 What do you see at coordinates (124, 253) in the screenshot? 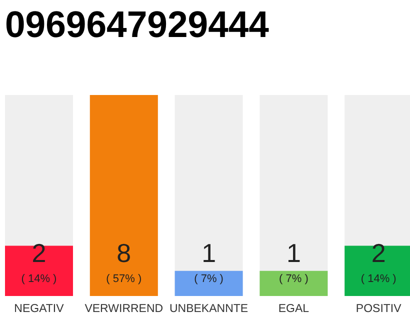
I see `data-label: 8` at bounding box center [124, 253].